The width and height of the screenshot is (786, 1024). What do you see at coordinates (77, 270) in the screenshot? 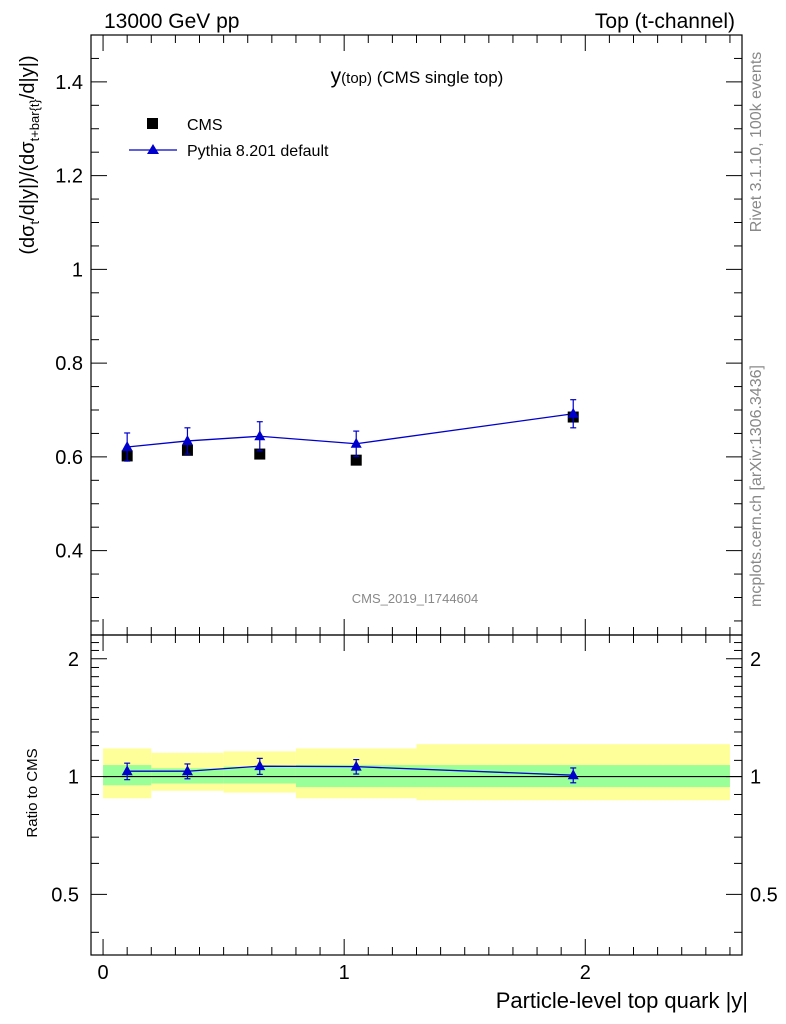
I see `main-ytick-label: 1` at bounding box center [77, 270].